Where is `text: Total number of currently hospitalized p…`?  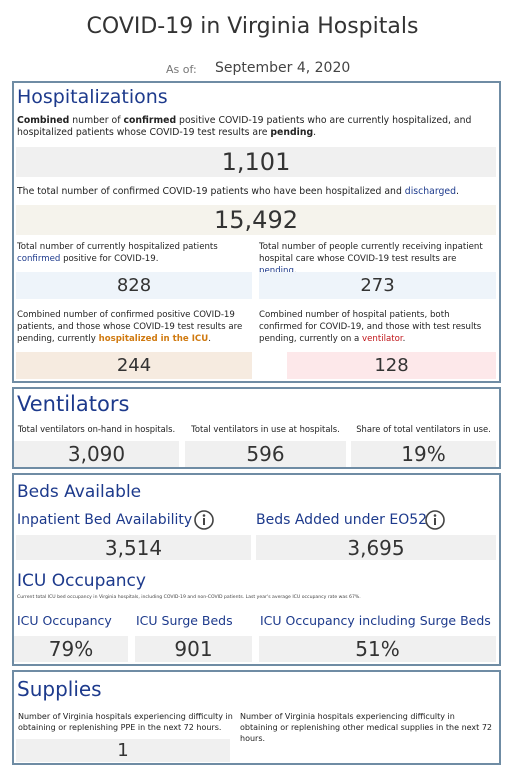 text: Total number of currently hospitalized p… is located at coordinates (117, 247).